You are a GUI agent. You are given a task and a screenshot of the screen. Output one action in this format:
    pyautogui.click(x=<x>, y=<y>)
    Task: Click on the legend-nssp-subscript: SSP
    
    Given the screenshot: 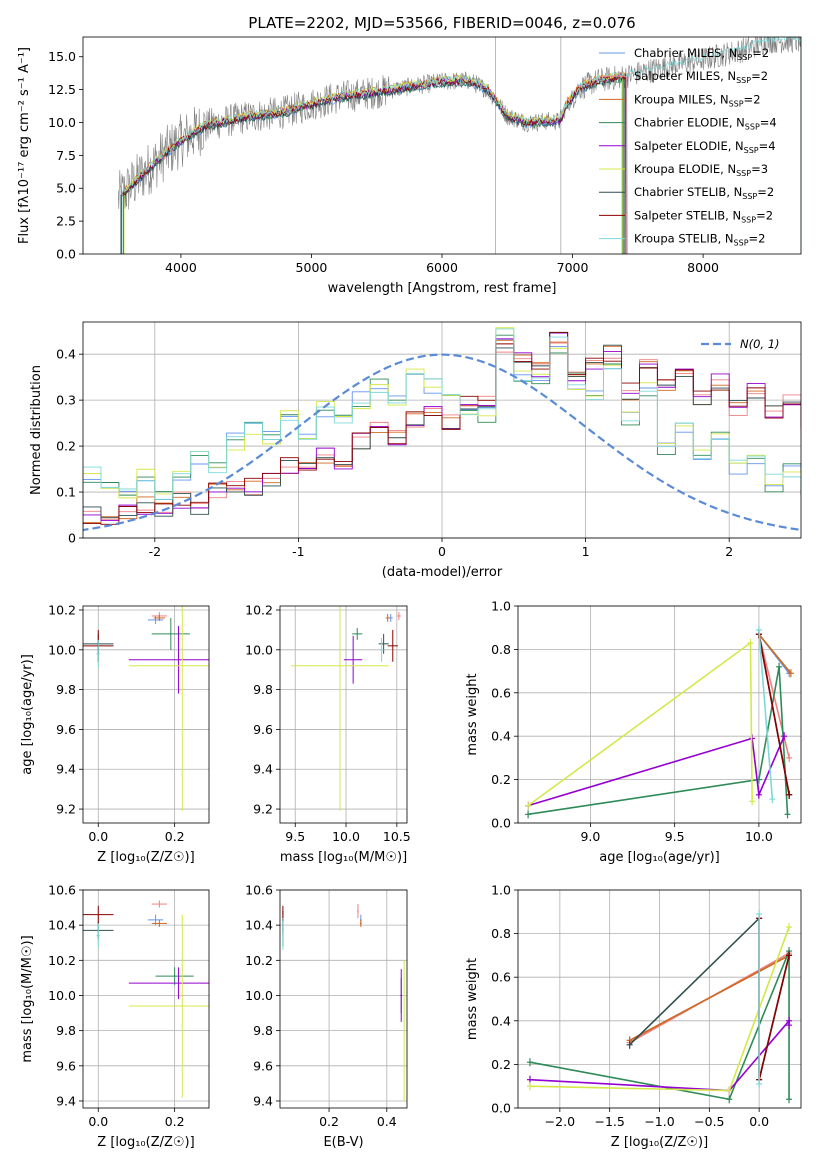 What is the action you would take?
    pyautogui.click(x=743, y=80)
    